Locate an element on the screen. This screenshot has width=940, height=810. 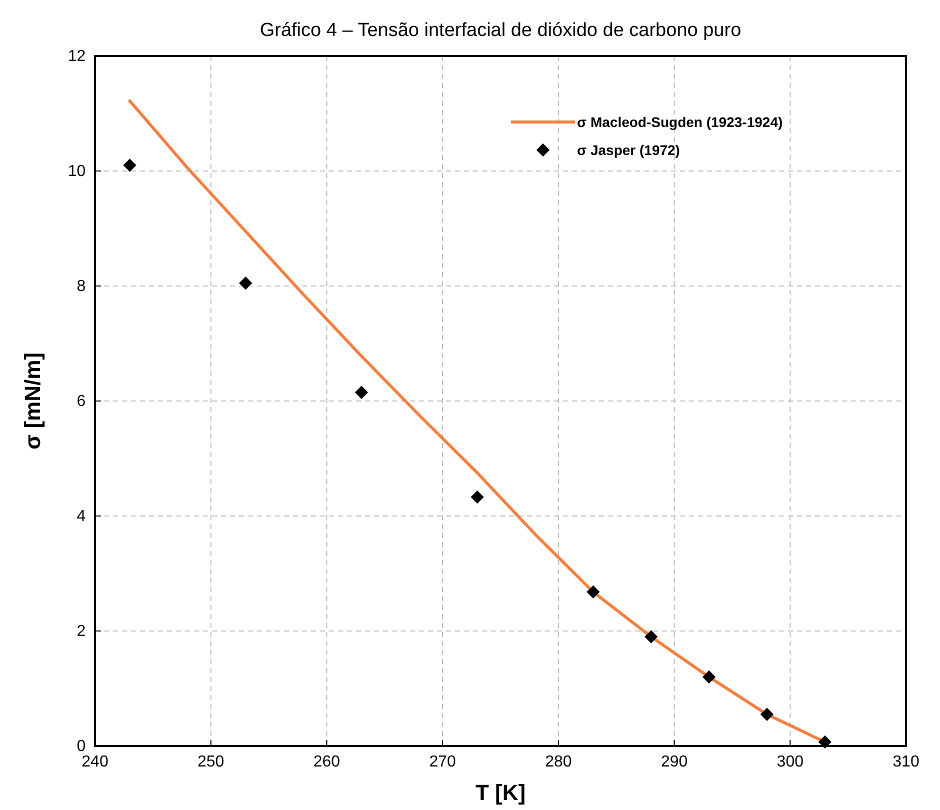
y-tick-label: 4 is located at coordinates (81, 517).